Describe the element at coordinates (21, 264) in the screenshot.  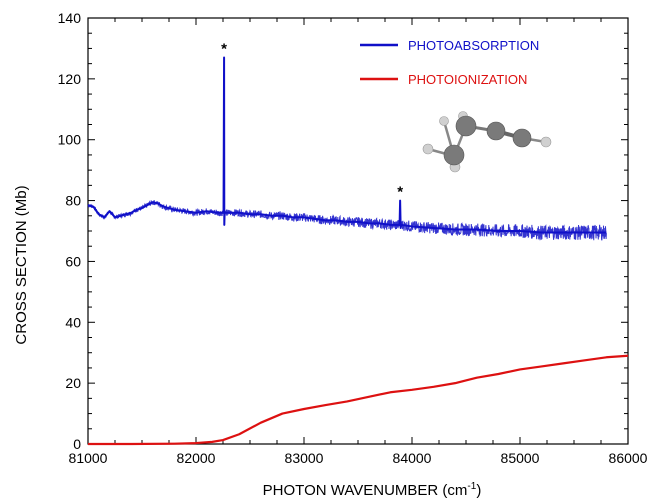
I see `y-axis-title: CROSS SECTION (Mb)` at that location.